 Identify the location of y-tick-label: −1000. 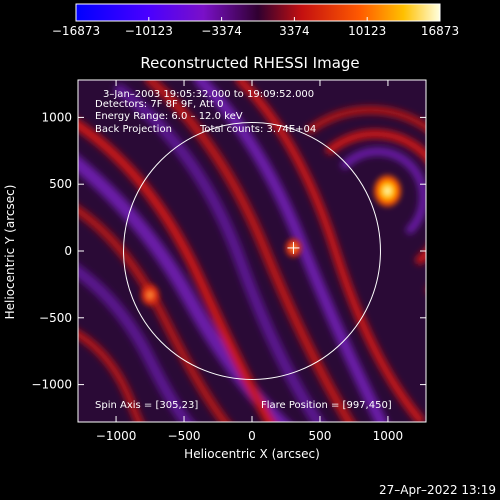
(51, 385).